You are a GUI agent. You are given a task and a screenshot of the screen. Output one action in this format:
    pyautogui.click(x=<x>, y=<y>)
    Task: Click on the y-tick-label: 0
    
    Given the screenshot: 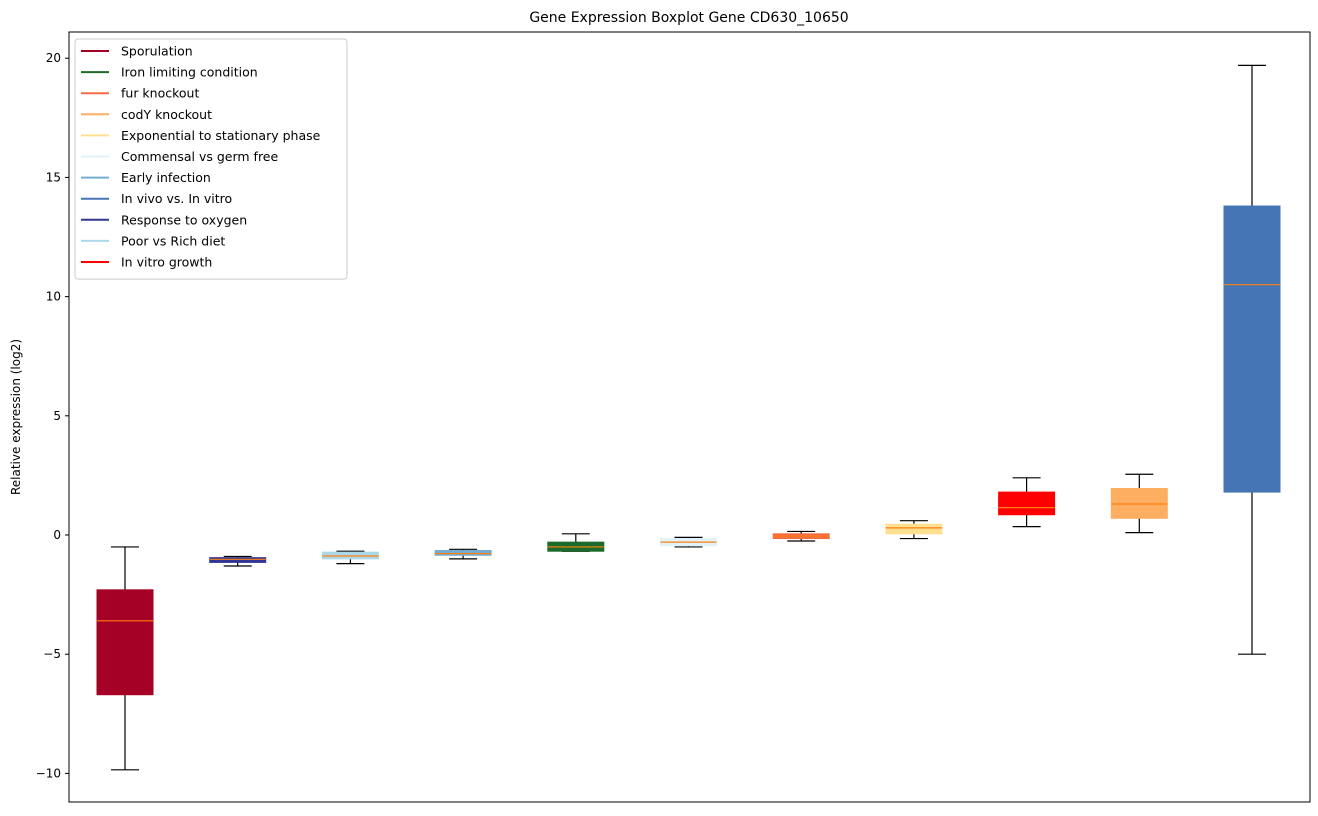 What is the action you would take?
    pyautogui.click(x=57, y=535)
    